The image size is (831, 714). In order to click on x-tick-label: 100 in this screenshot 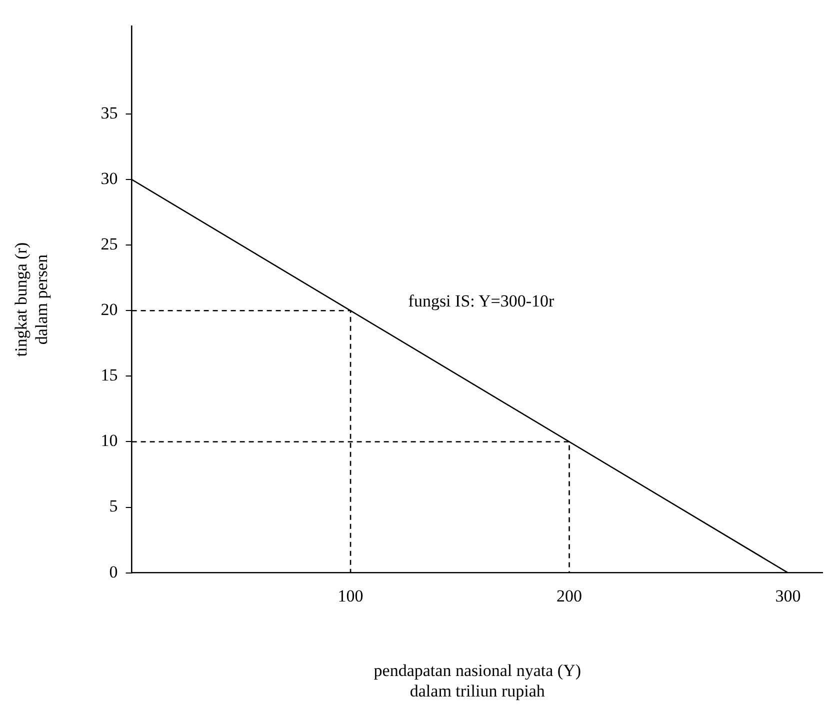, I will do `click(351, 596)`.